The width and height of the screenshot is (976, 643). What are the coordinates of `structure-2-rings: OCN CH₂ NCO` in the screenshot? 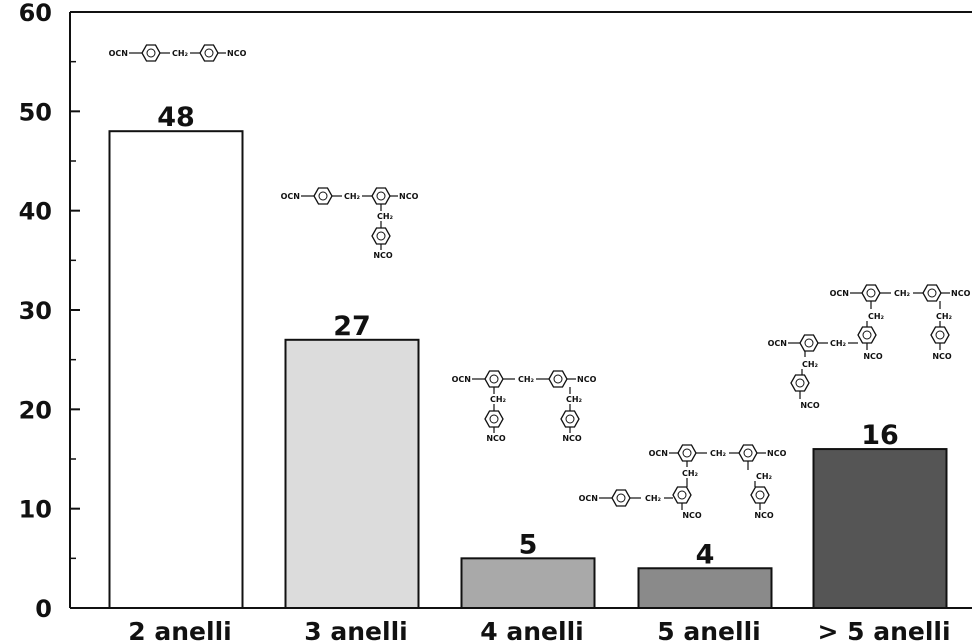 It's located at (178, 53).